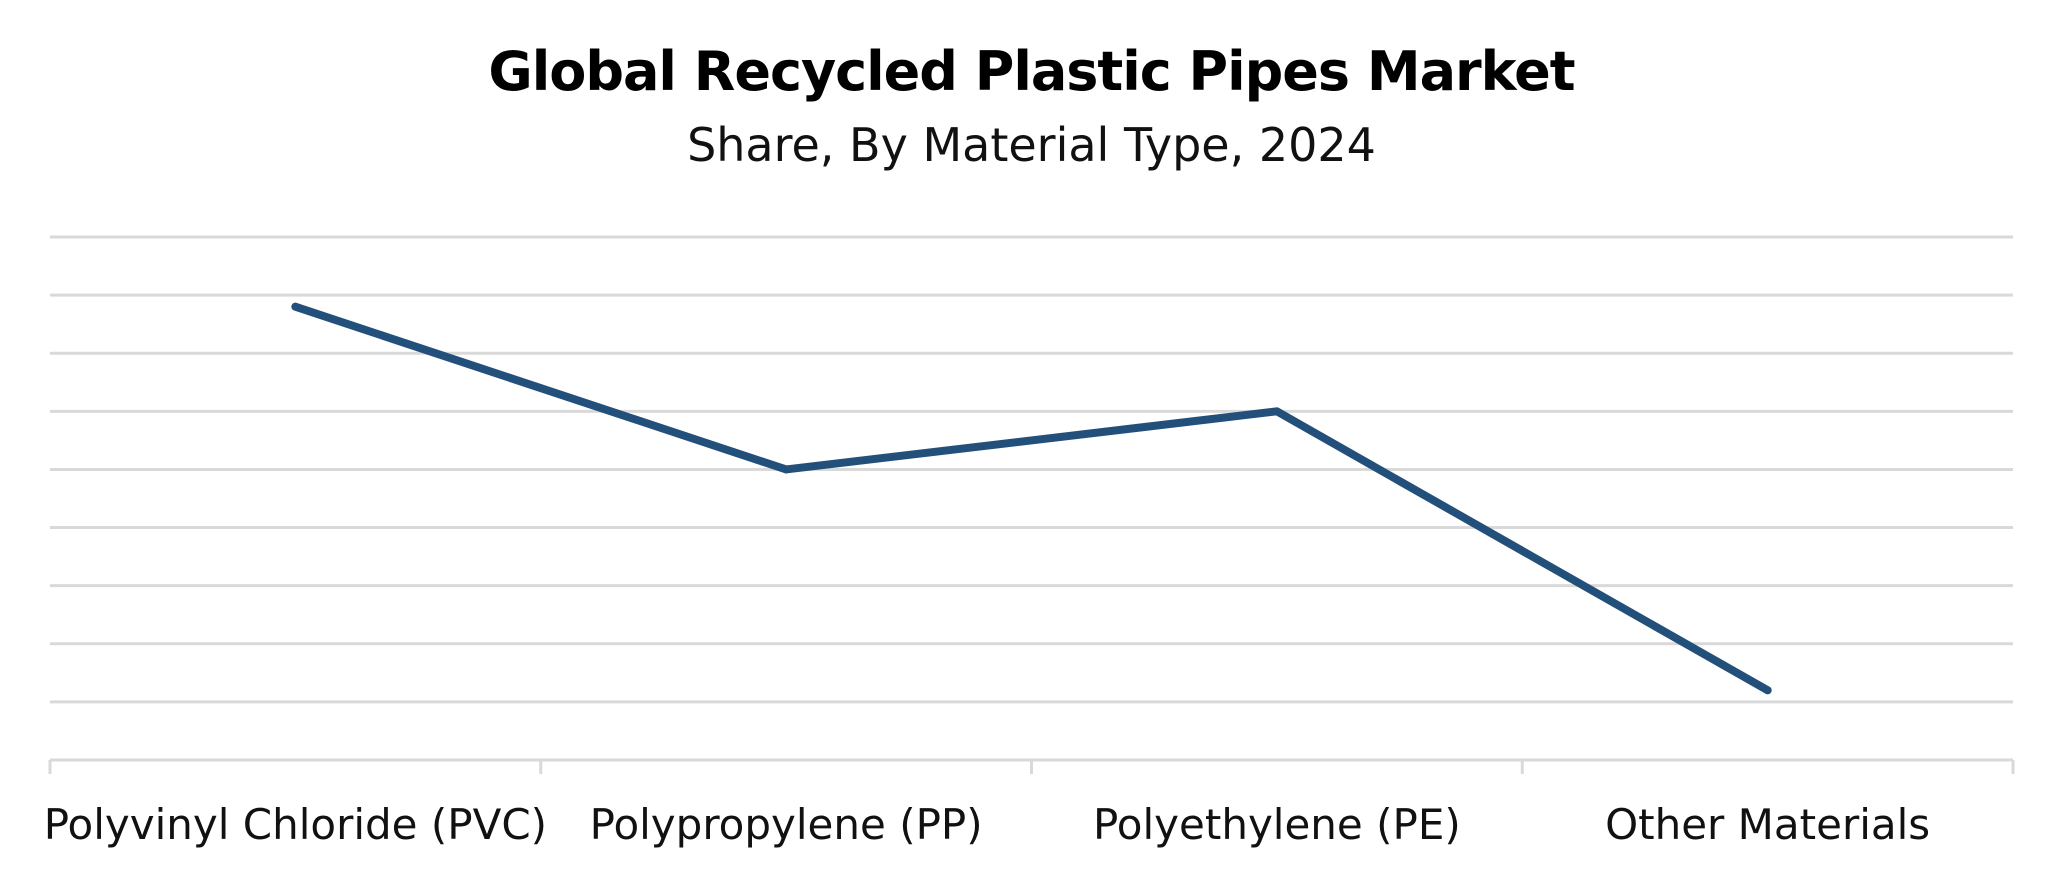  Describe the element at coordinates (295, 824) in the screenshot. I see `x-tick-label: Polyvinyl Chloride (PVC)` at that location.